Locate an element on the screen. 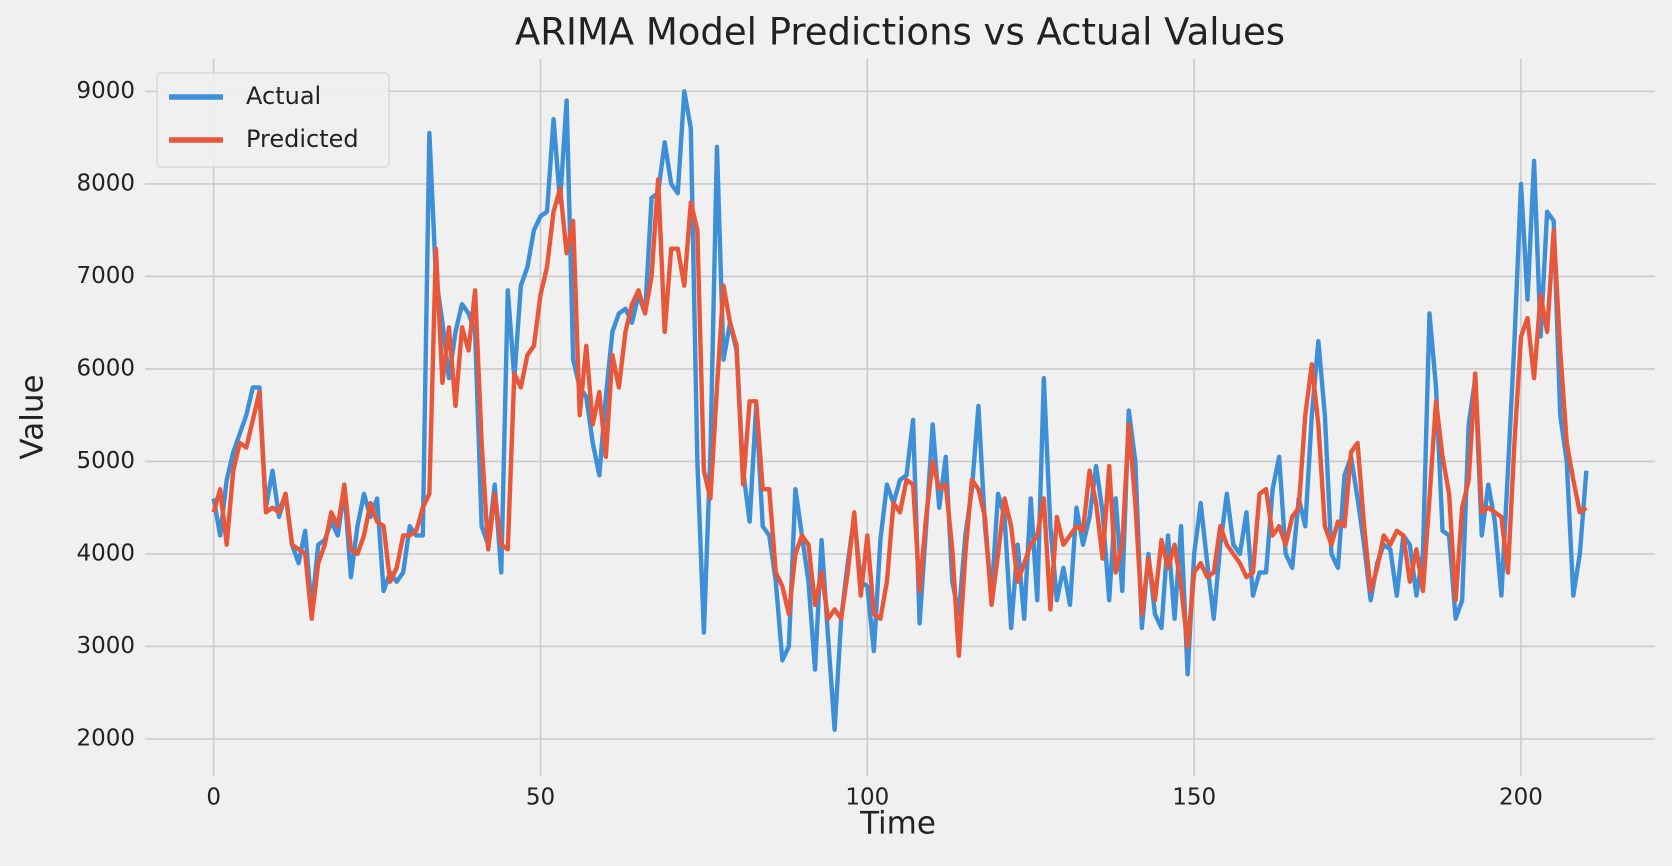 Image resolution: width=1672 pixels, height=866 pixels. x-tick-label: 200 is located at coordinates (1521, 798).